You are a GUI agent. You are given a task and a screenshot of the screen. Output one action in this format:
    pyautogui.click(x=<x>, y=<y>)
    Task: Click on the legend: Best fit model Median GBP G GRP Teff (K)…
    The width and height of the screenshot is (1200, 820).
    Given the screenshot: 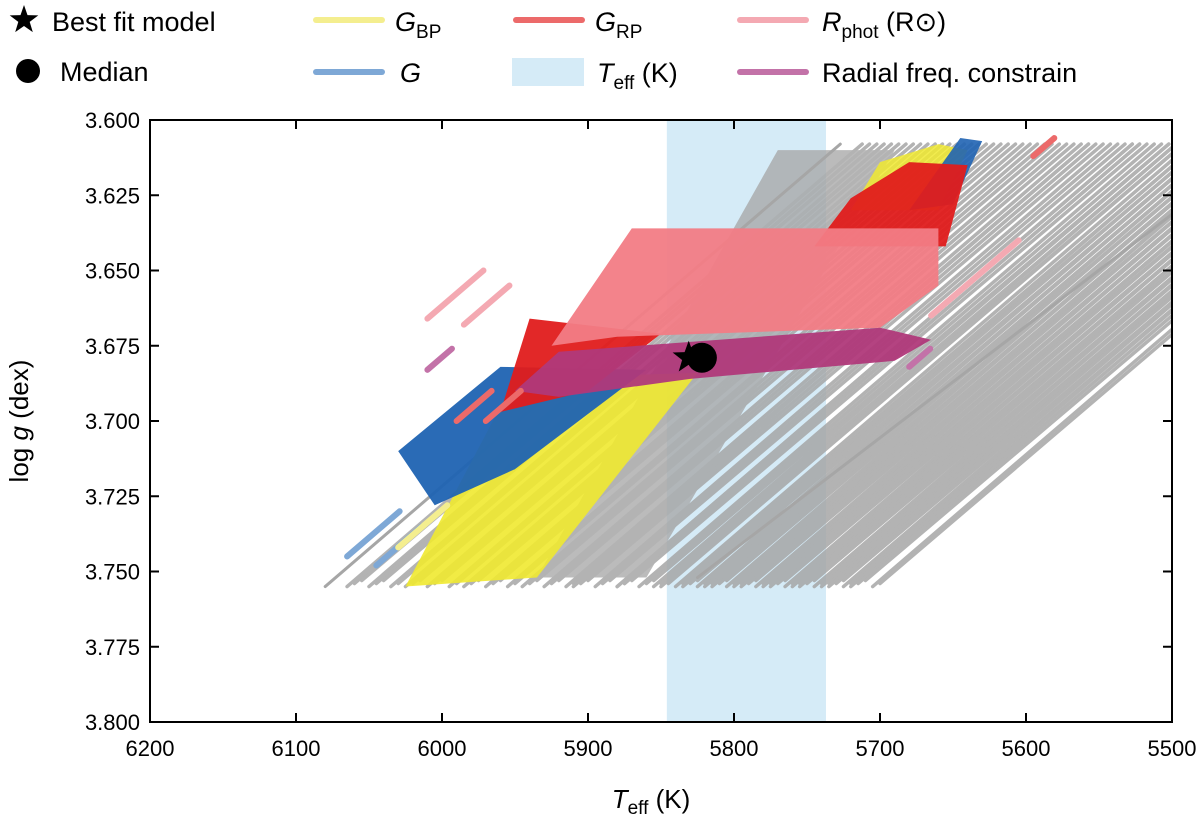 What is the action you would take?
    pyautogui.click(x=543, y=49)
    